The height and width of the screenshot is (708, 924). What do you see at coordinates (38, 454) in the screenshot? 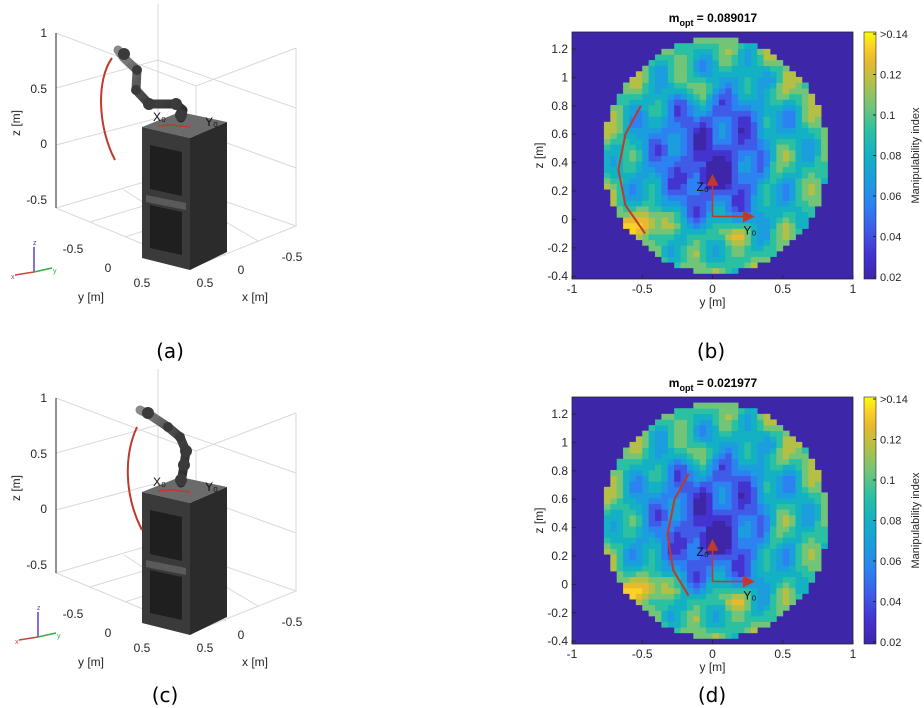
I see `z-tick-label: 0.5` at bounding box center [38, 454].